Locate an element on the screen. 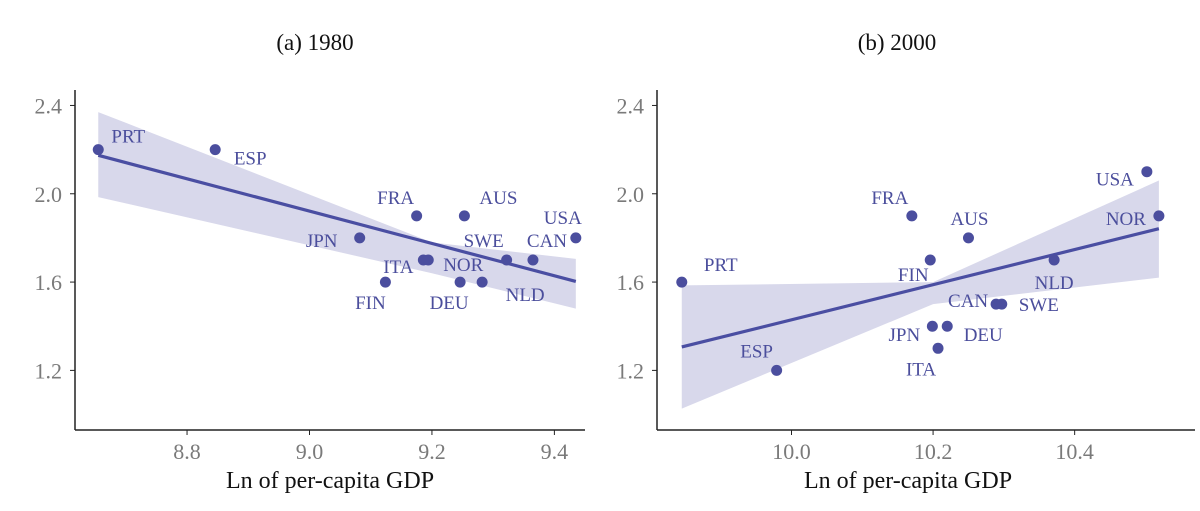 The height and width of the screenshot is (511, 1200). x-tick-label: 9.0 is located at coordinates (310, 451).